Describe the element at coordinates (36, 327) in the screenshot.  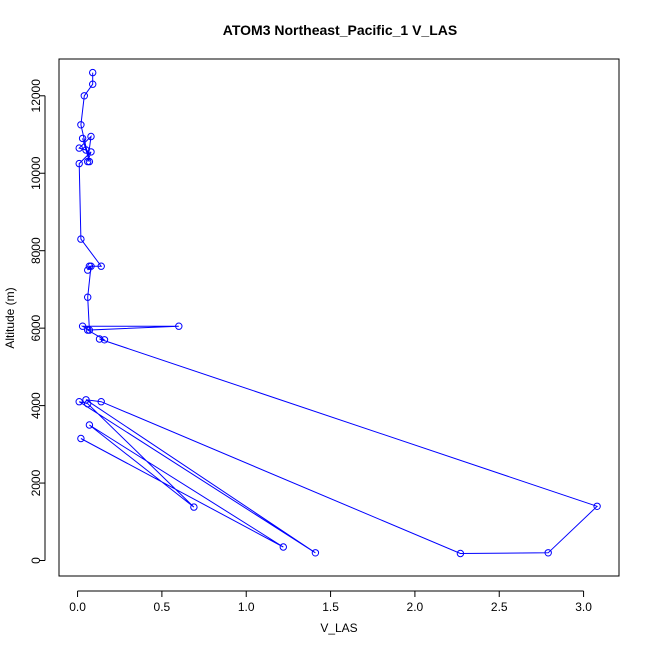
I see `y-tick-label: 6000` at that location.